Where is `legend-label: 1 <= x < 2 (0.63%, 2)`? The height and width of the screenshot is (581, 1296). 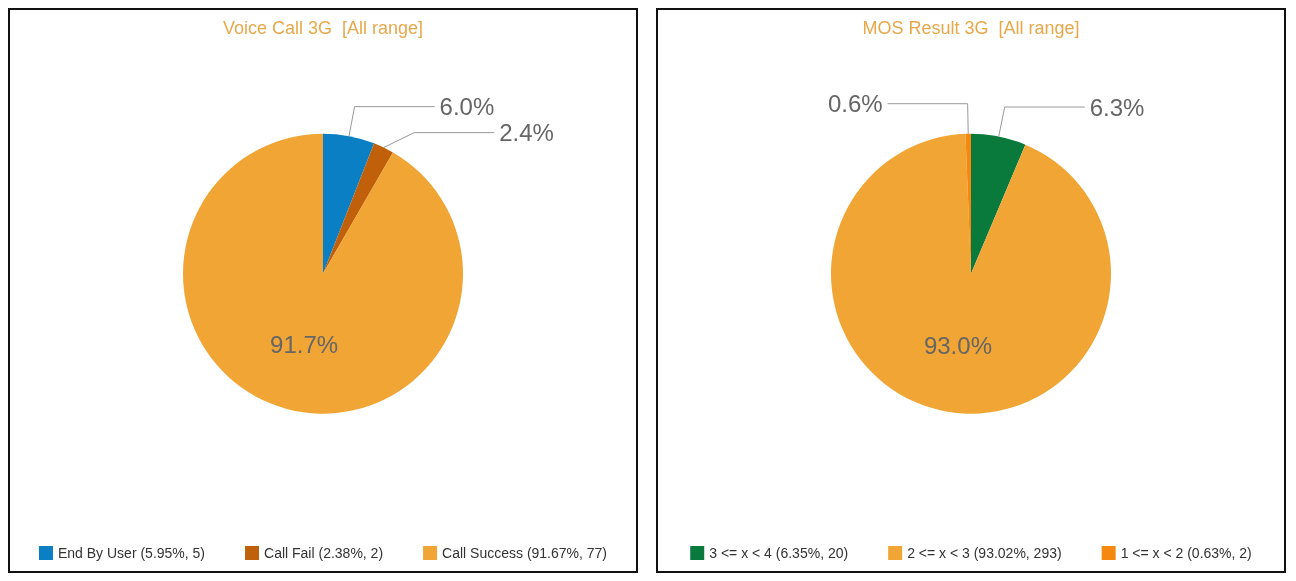
legend-label: 1 <= x < 2 (0.63%, 2) is located at coordinates (1186, 553).